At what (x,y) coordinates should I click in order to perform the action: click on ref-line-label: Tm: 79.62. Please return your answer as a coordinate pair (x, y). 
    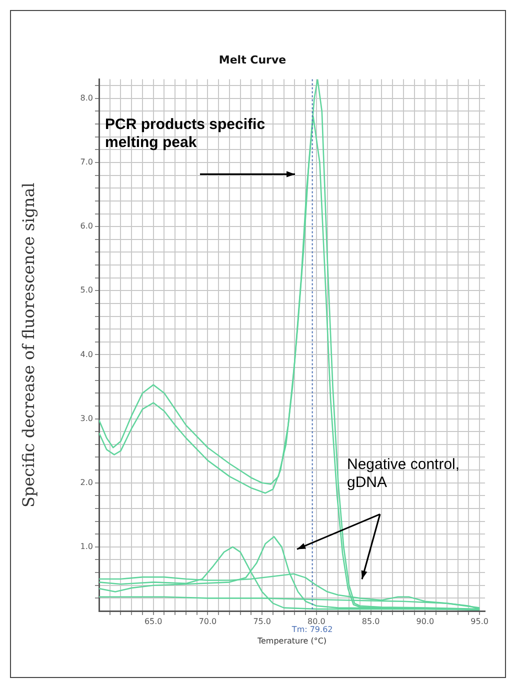
    Looking at the image, I should click on (311, 629).